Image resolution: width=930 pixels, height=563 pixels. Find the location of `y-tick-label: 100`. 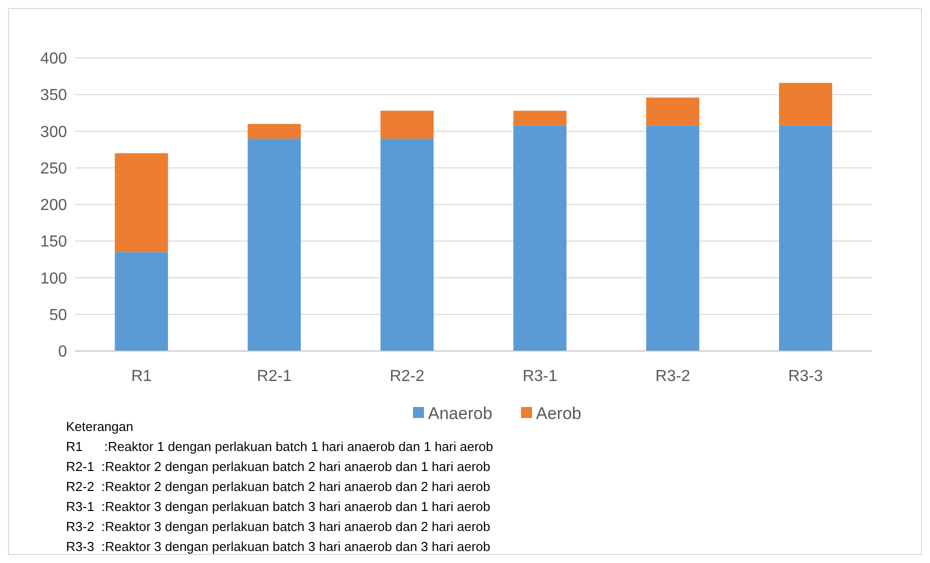

y-tick-label: 100 is located at coordinates (54, 279).